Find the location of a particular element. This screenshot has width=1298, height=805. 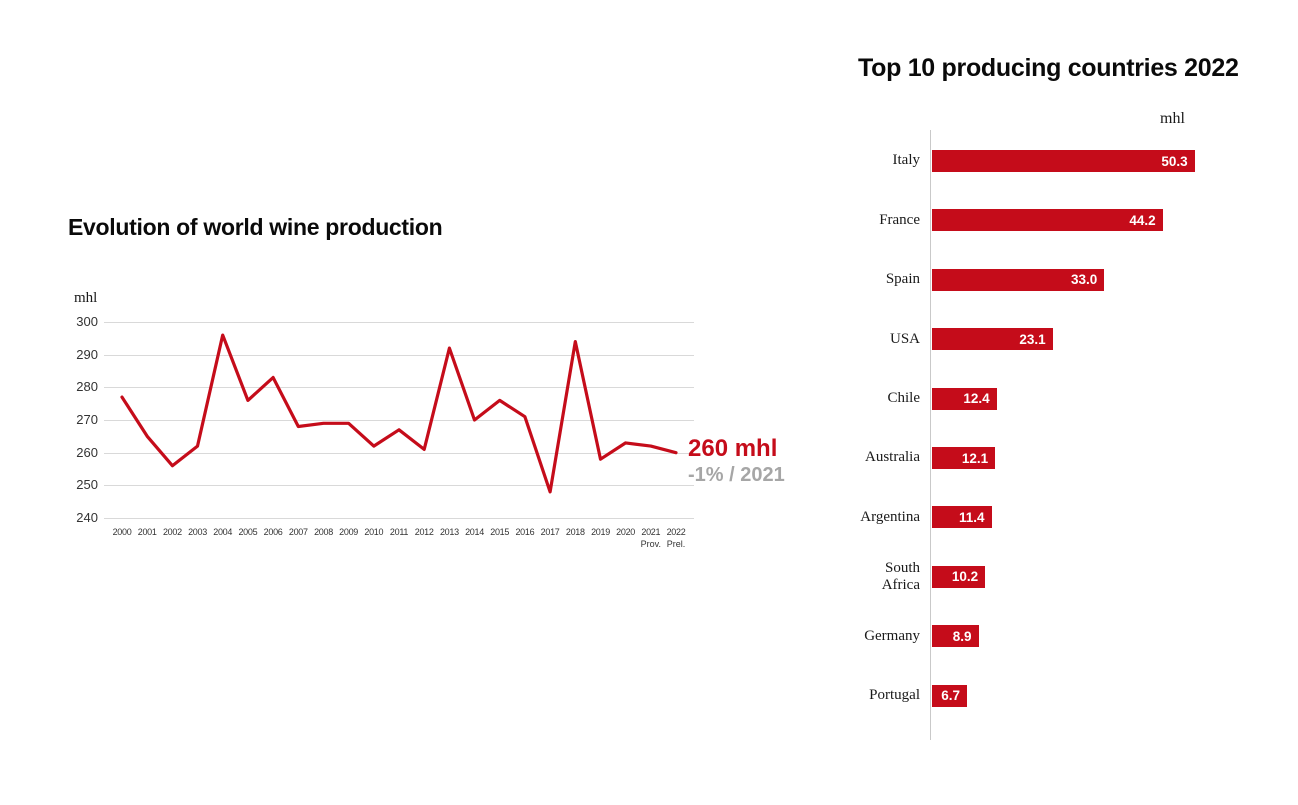

bar-value-chile: 12.4 is located at coordinates (976, 399).